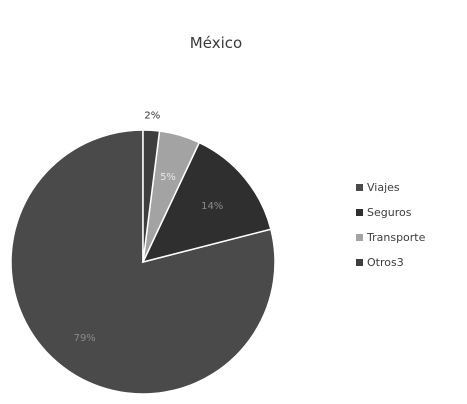 The width and height of the screenshot is (467, 404). I want to click on legend-label-seguros: Seguros, so click(389, 212).